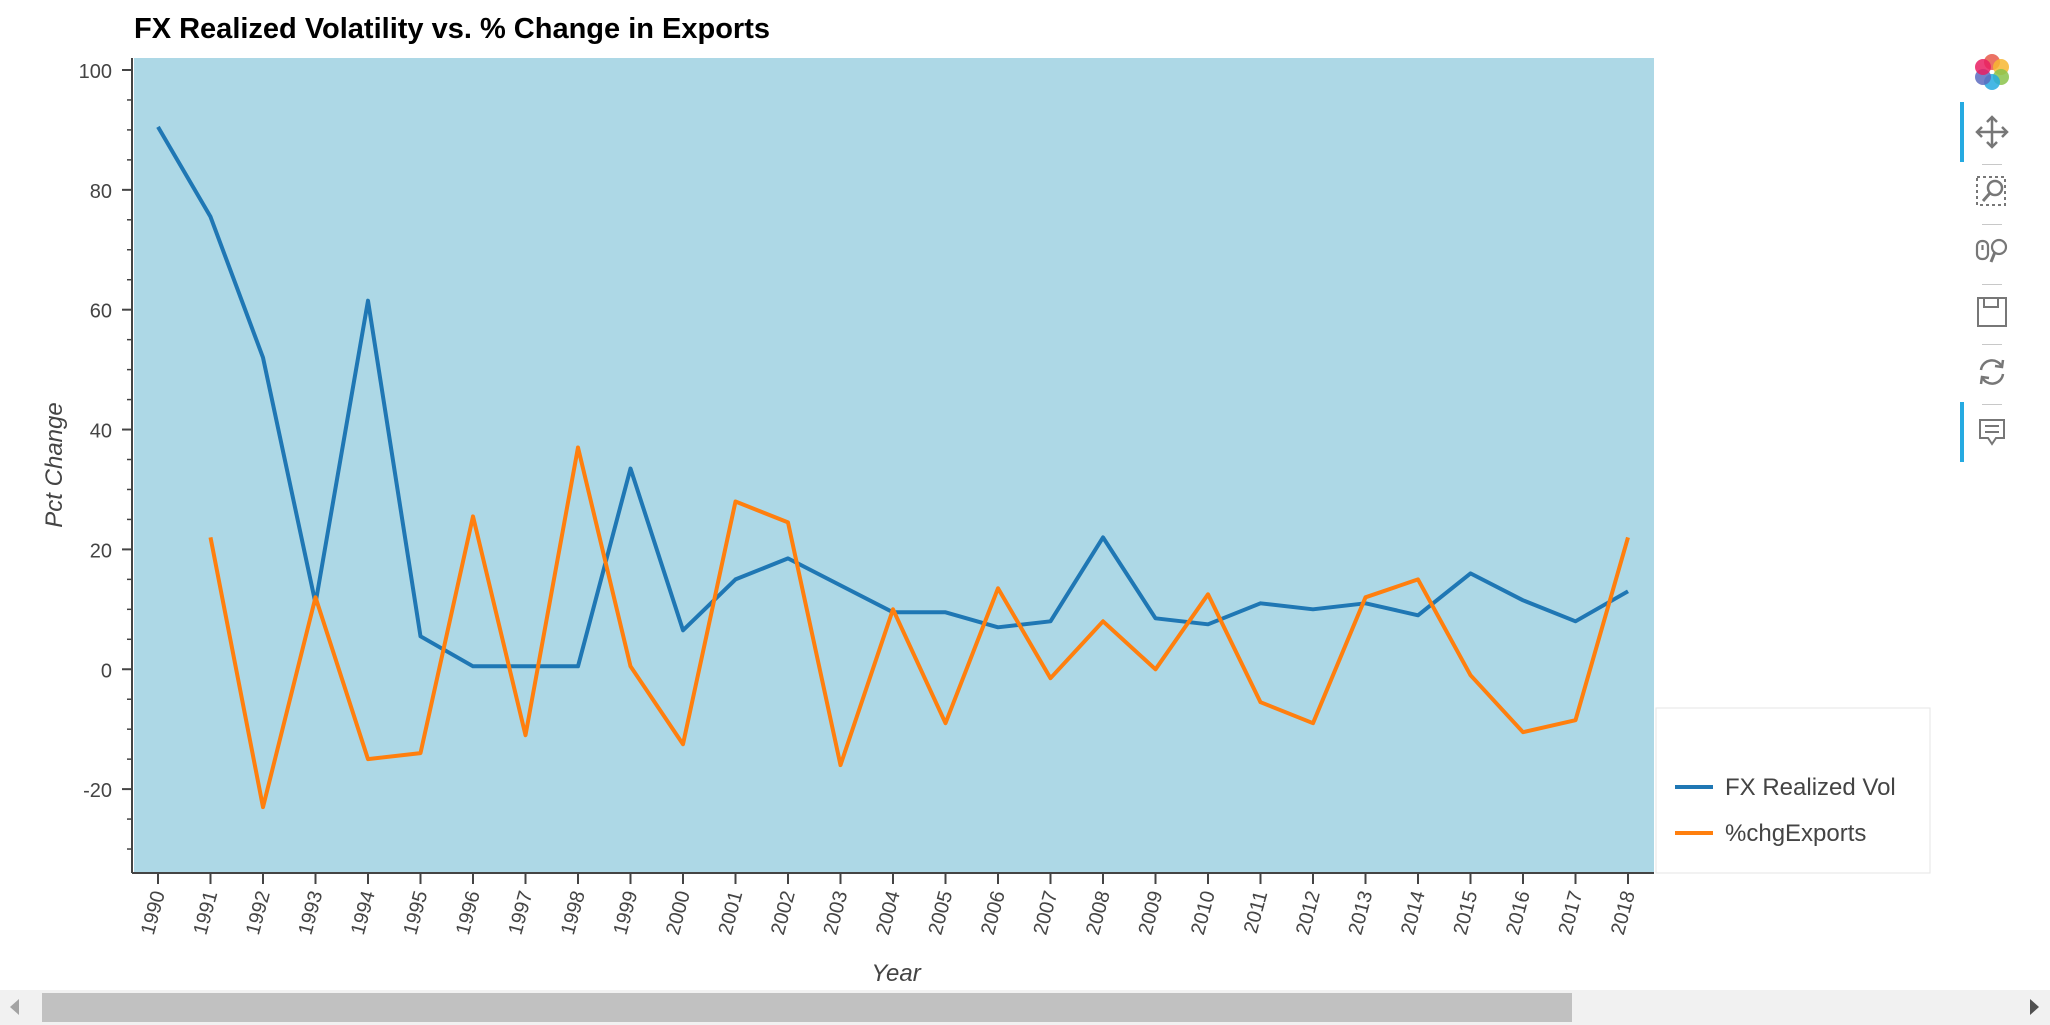 Image resolution: width=2050 pixels, height=1025 pixels. I want to click on x-tick-label: 2013, so click(1361, 913).